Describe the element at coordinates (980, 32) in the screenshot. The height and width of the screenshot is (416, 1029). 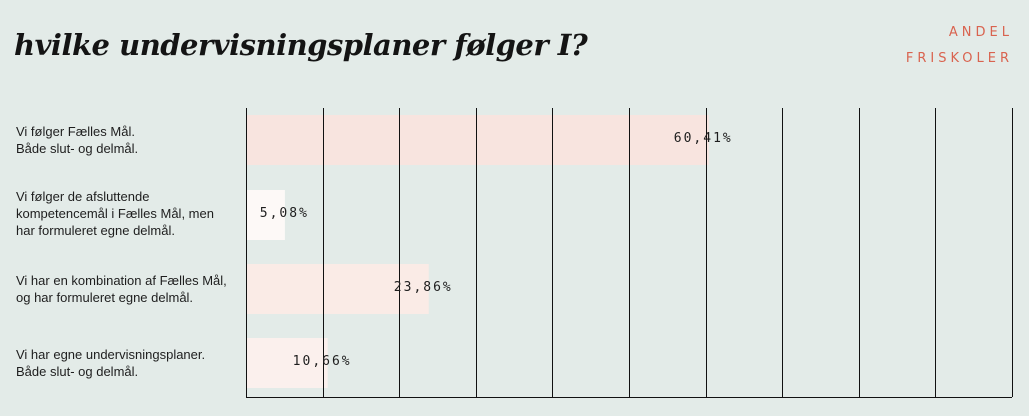
I see `brand-line-andel: ANDEL` at that location.